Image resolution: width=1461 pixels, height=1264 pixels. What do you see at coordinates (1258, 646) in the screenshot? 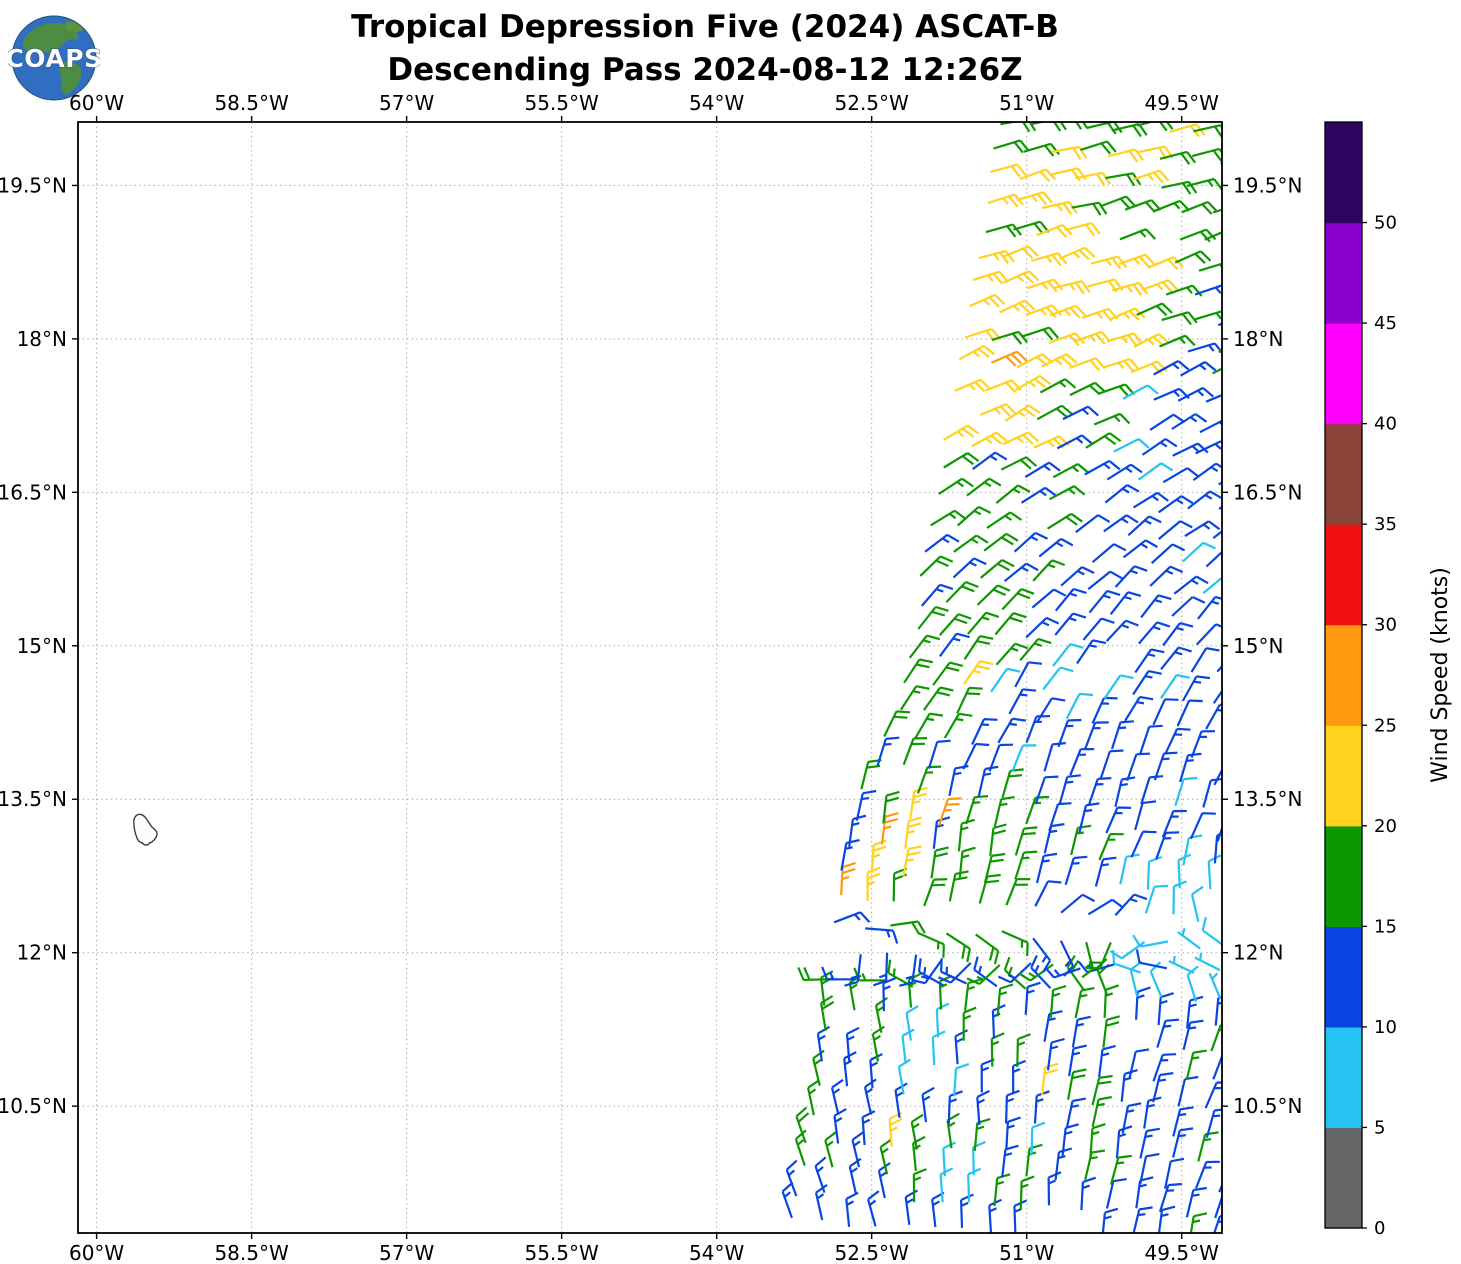
I see `y-tick-label-right: 15°N` at bounding box center [1258, 646].